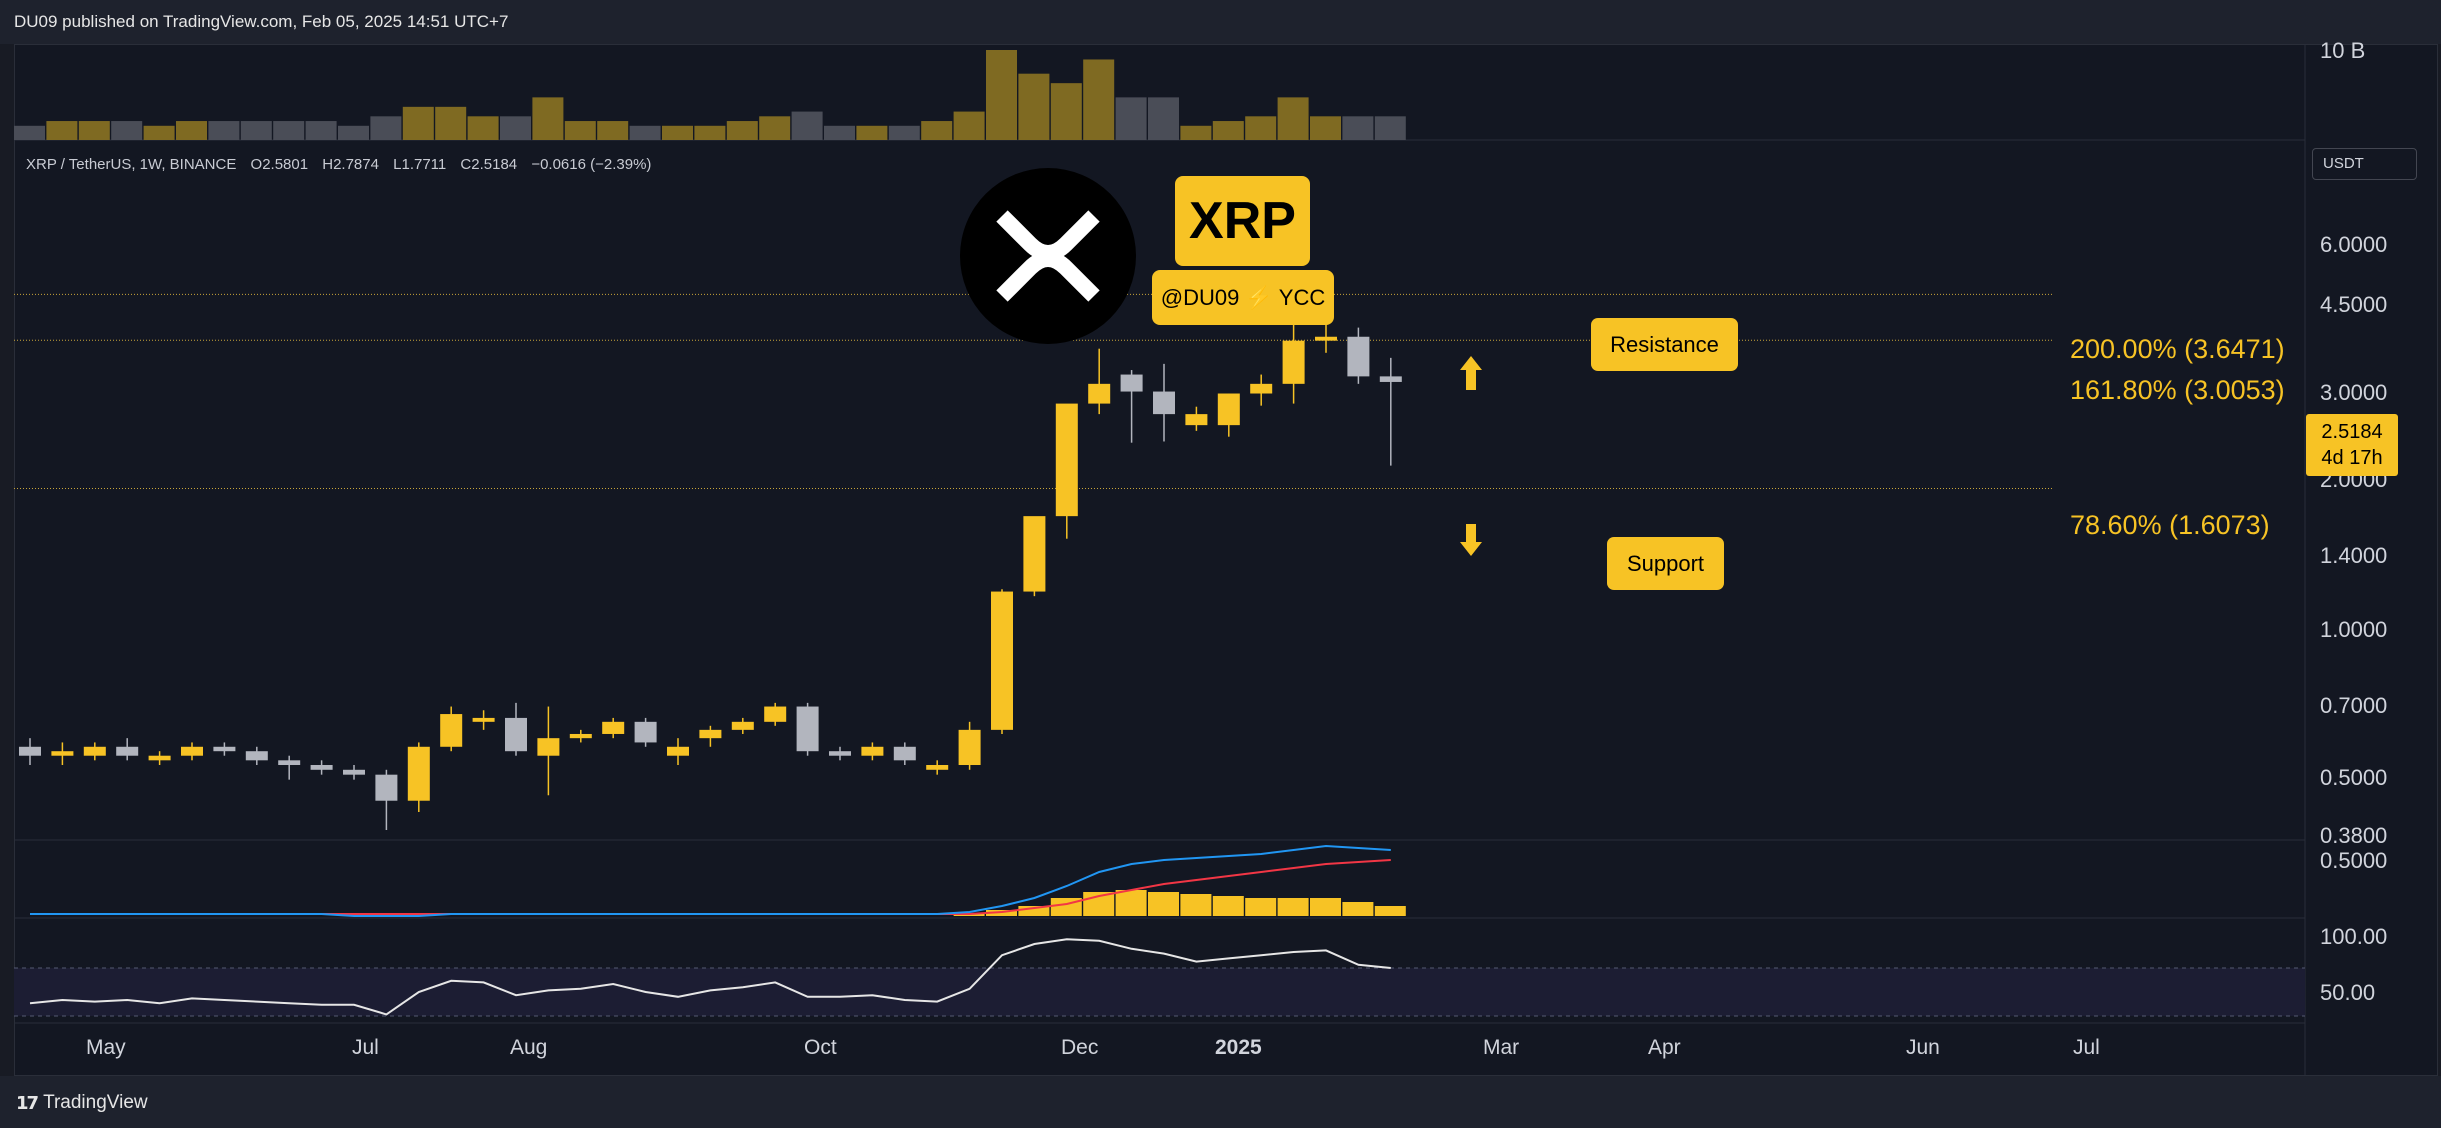 Image resolution: width=2441 pixels, height=1128 pixels. What do you see at coordinates (1302, 297) in the screenshot?
I see `group-name: YCC` at bounding box center [1302, 297].